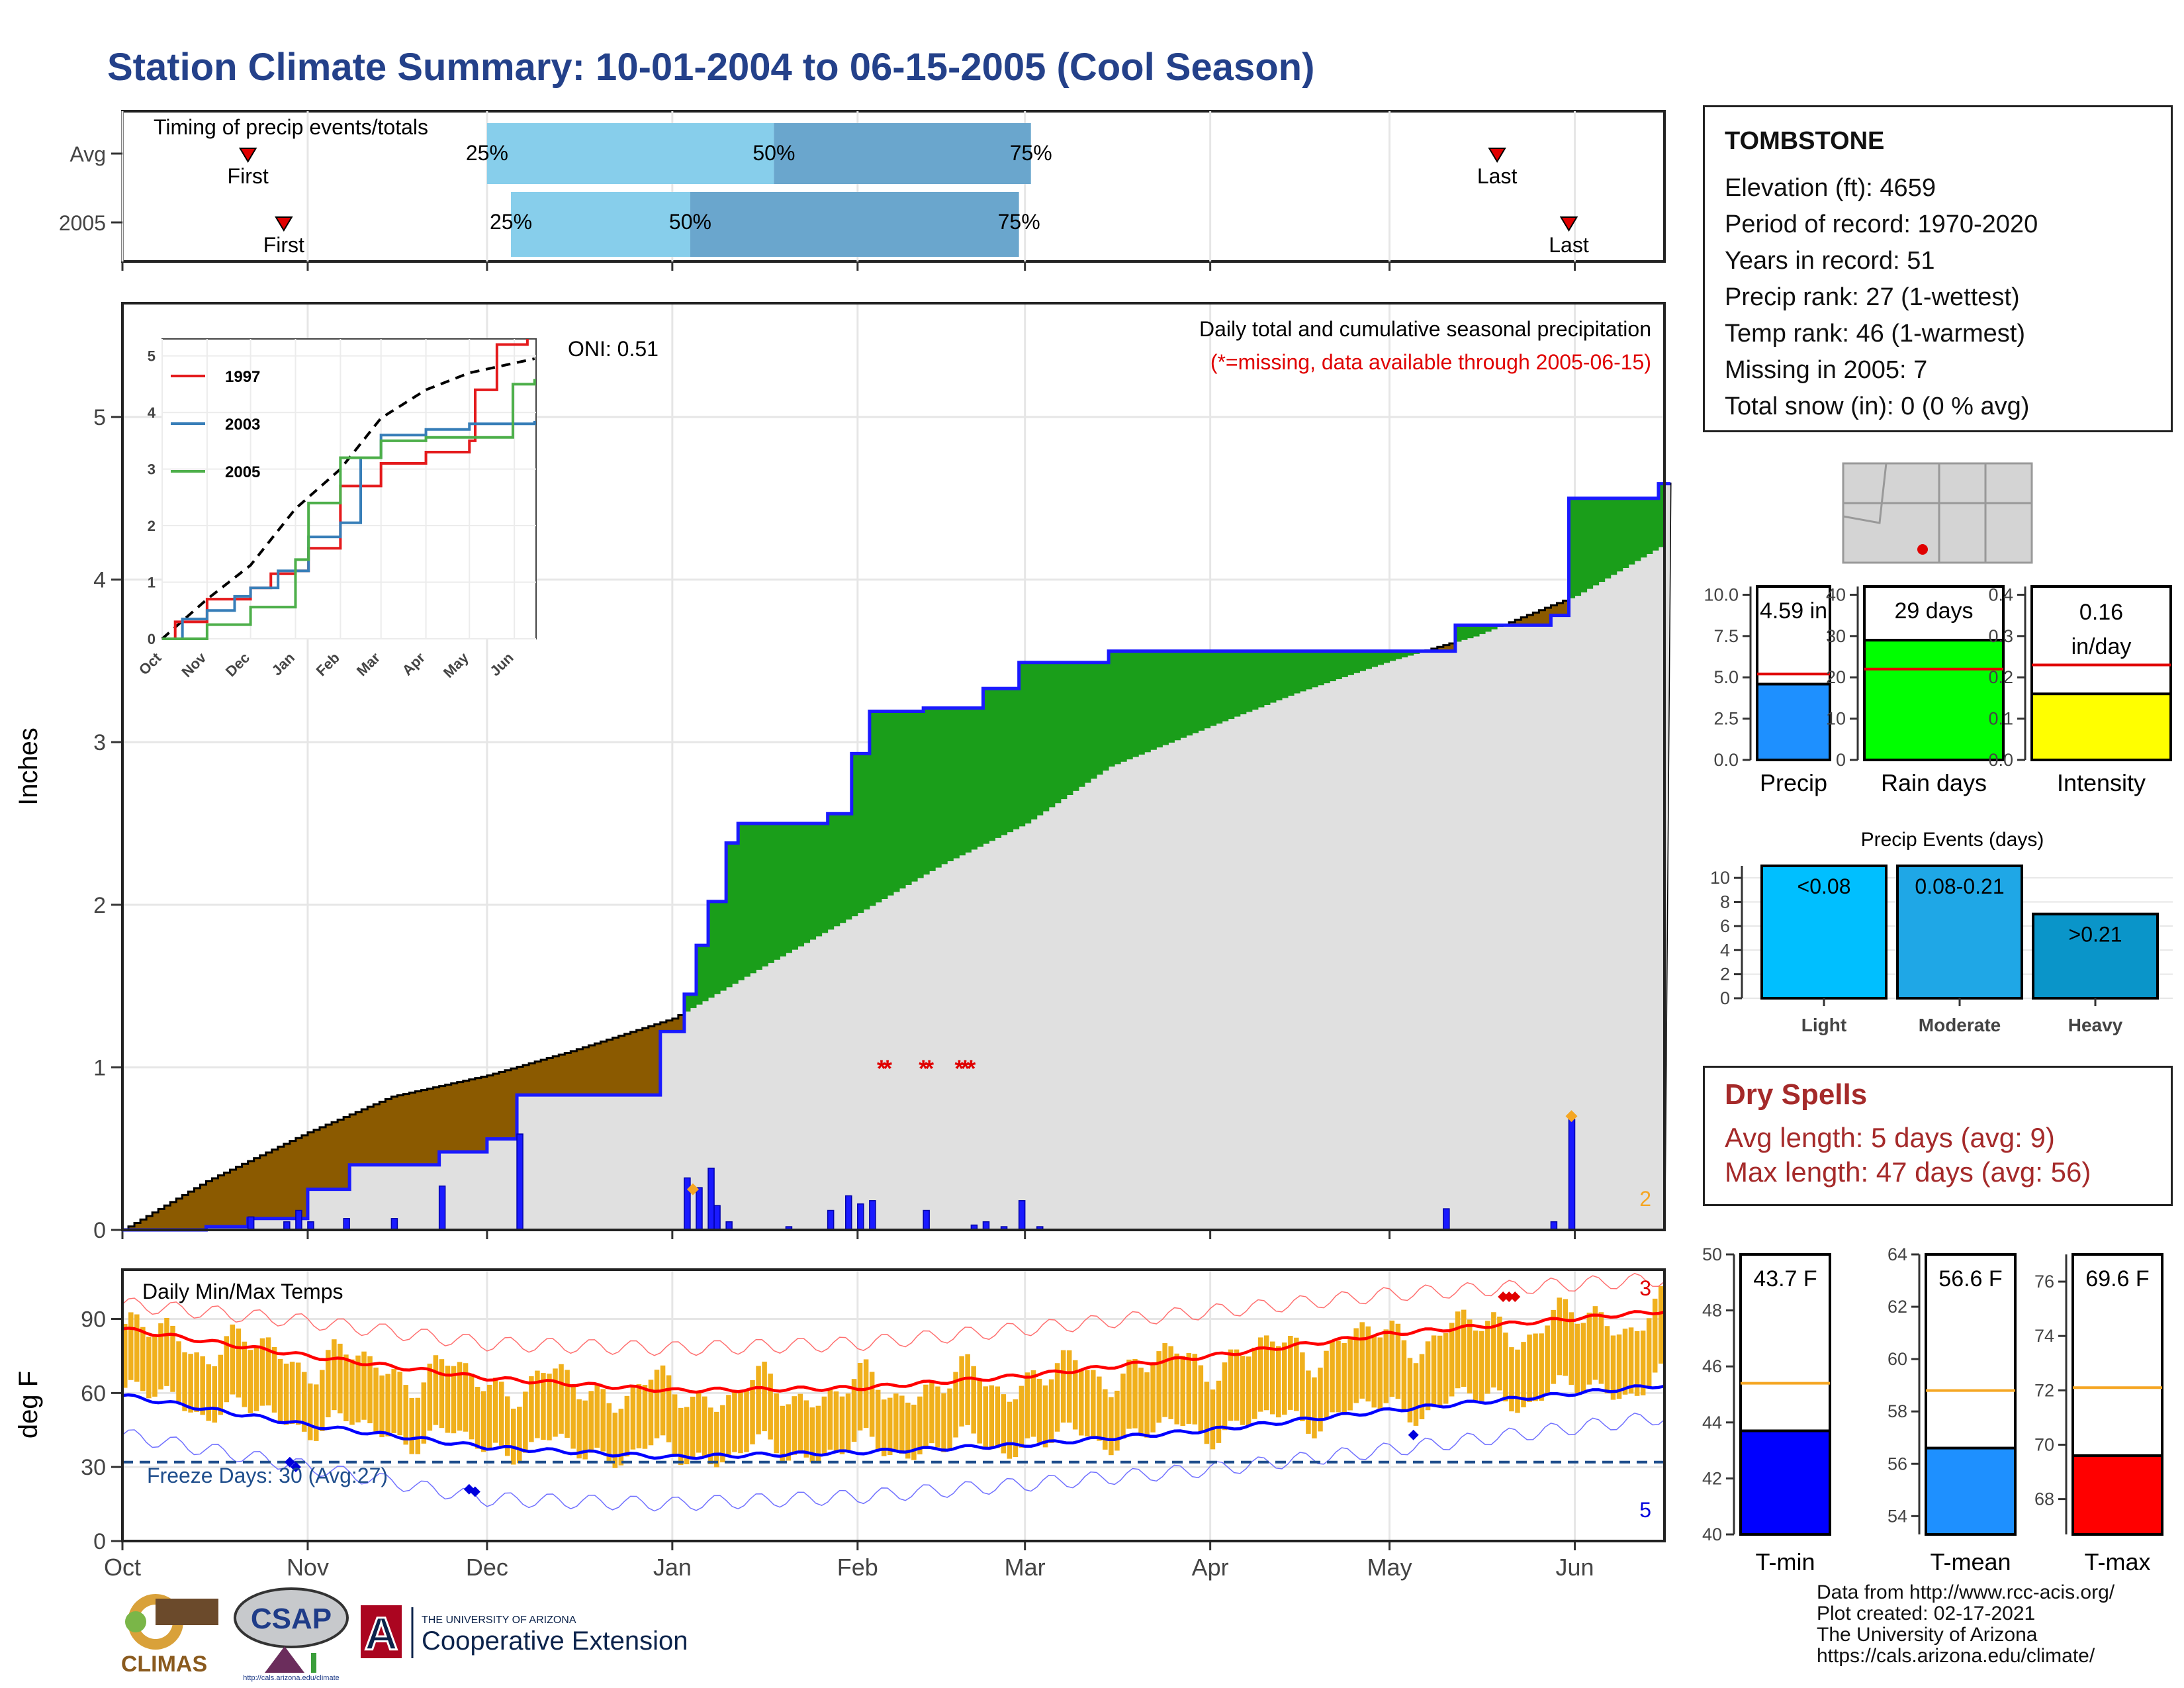 The width and height of the screenshot is (2184, 1688). I want to click on events-bar-label: <0.08, so click(1824, 886).